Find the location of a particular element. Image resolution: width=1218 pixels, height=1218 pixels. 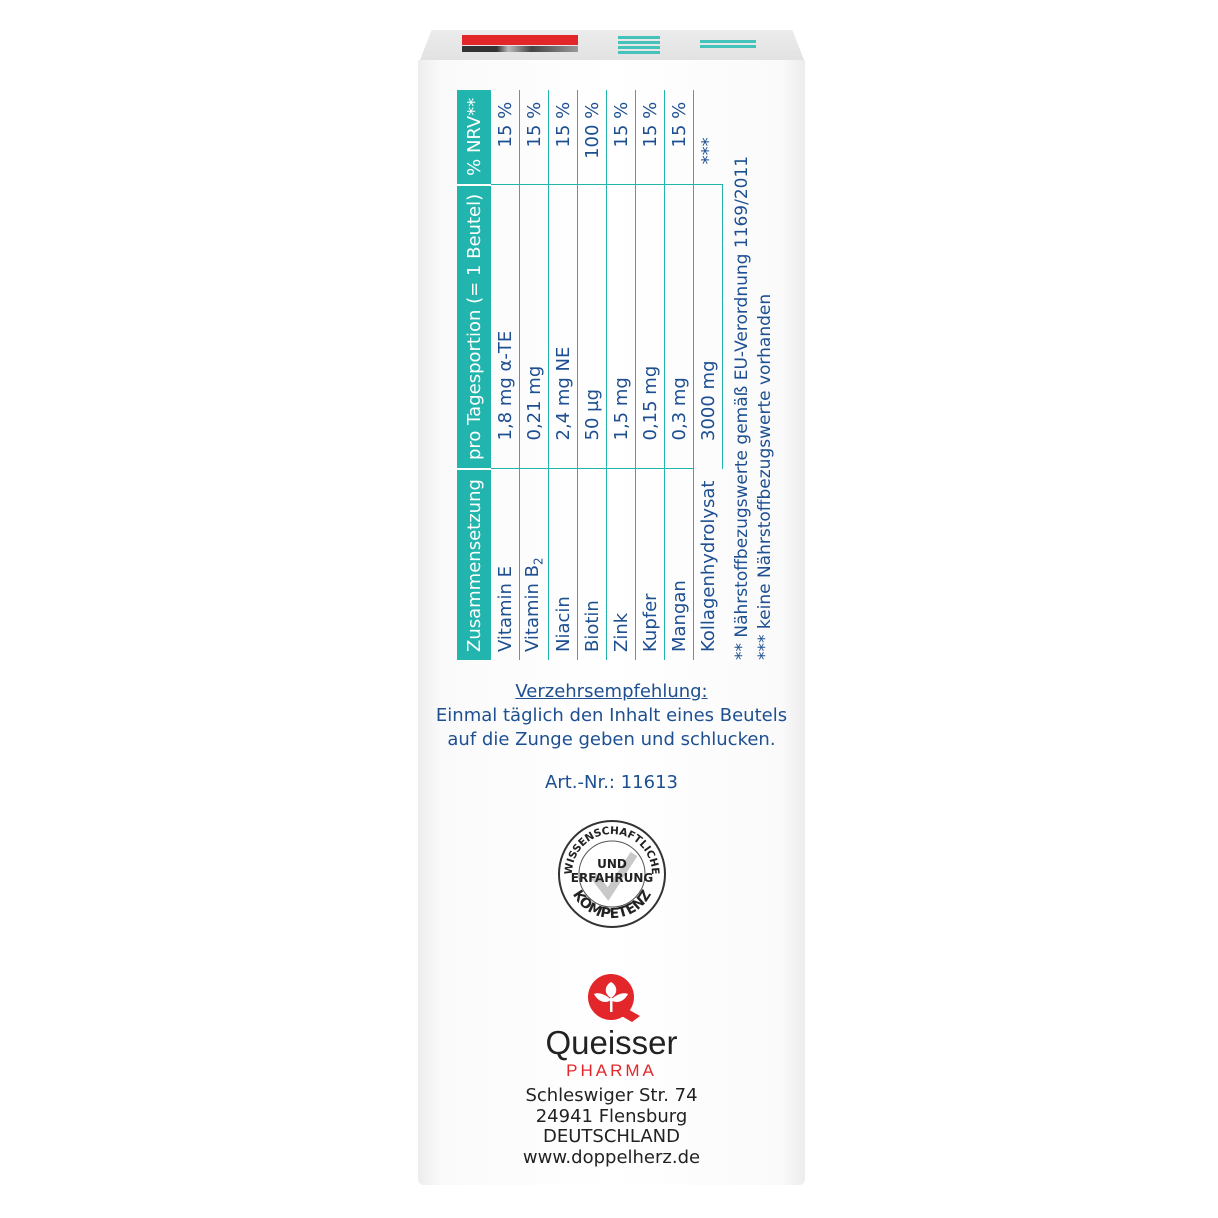

table-row: Mangan 0,3 mg 15 % is located at coordinates (679, 374).